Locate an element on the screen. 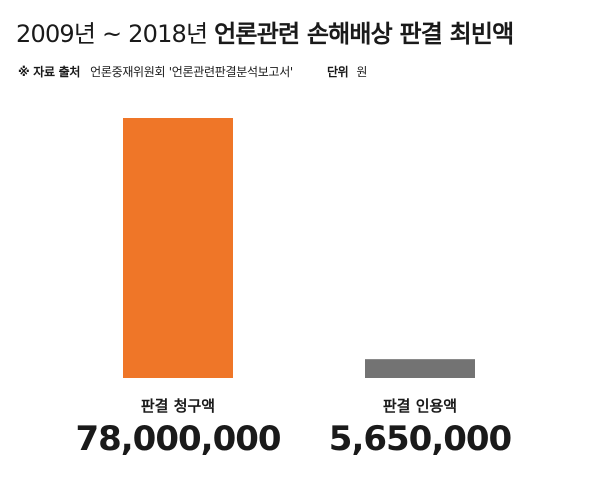  source-line: ※ 자료 출처 언론중재위원회 '언론관련판결분석보고서' 단위 원 is located at coordinates (192, 72).